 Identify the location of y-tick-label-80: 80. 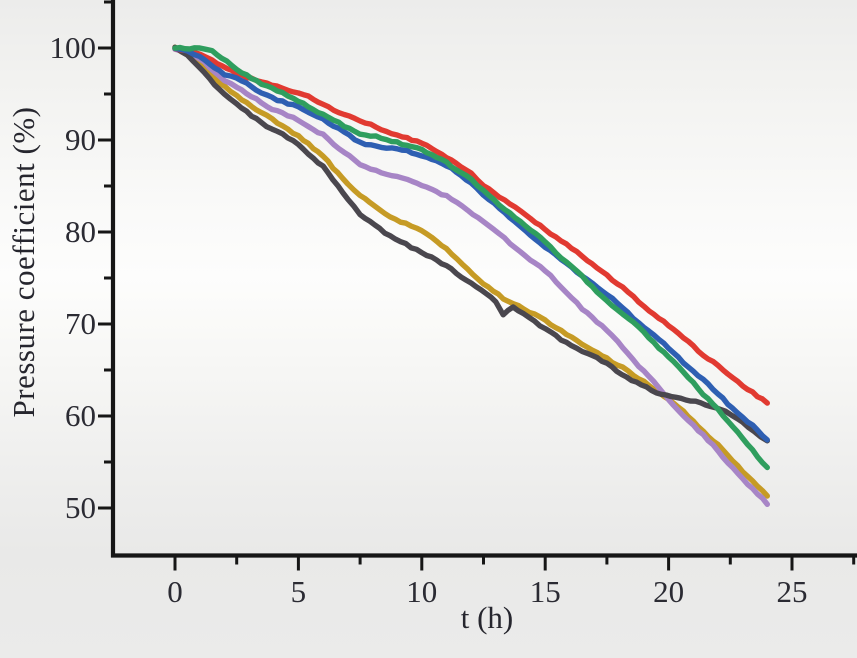
(80, 231).